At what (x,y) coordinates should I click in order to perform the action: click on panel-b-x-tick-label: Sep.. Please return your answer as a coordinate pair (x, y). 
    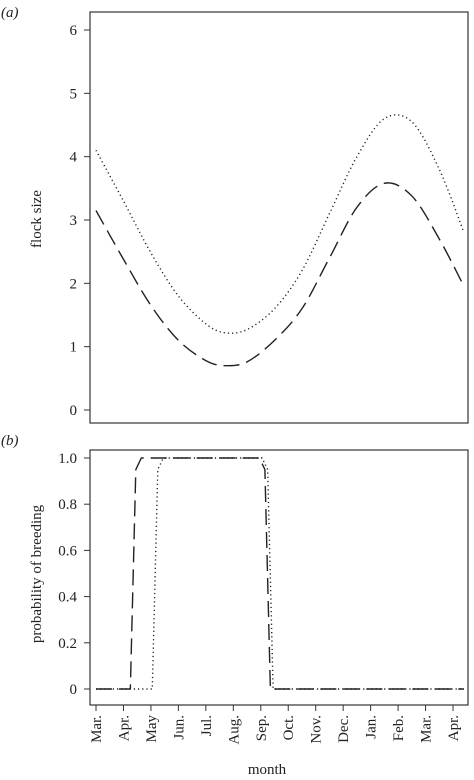
    Looking at the image, I should click on (262, 728).